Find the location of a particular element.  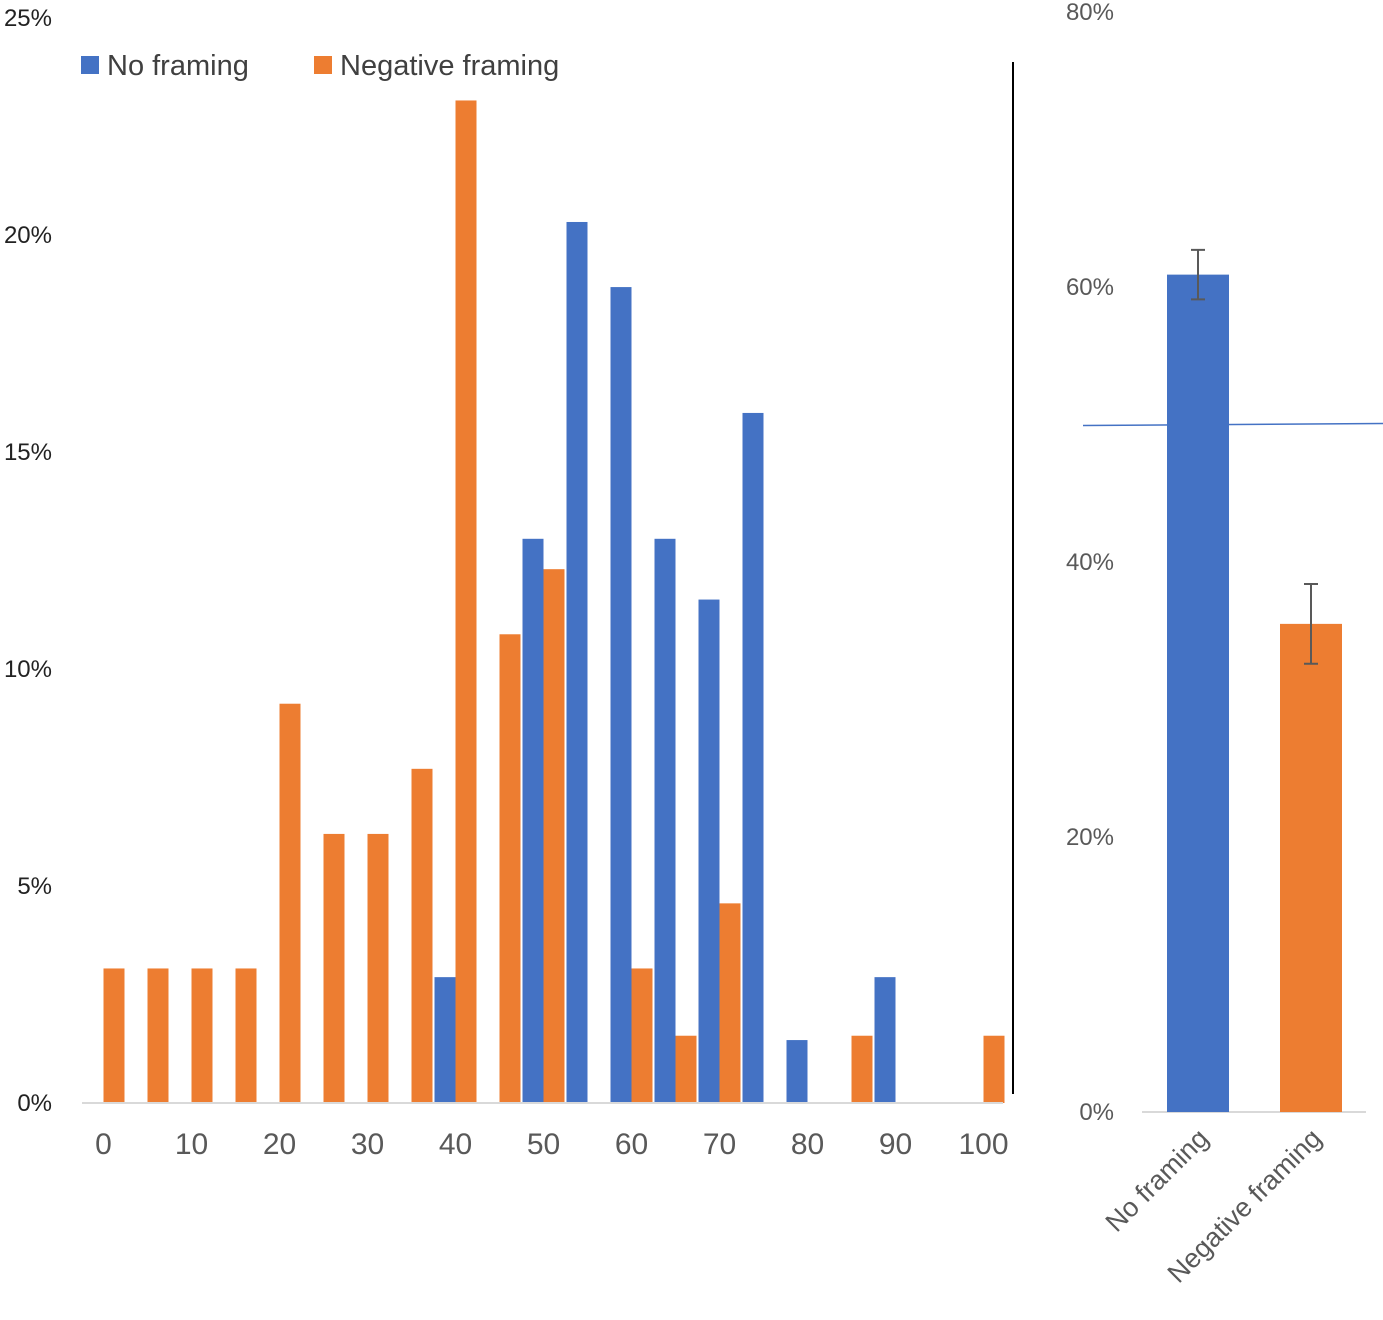

summary-y-axis: 0% 20% 40% 60% 80% is located at coordinates (1090, 563).